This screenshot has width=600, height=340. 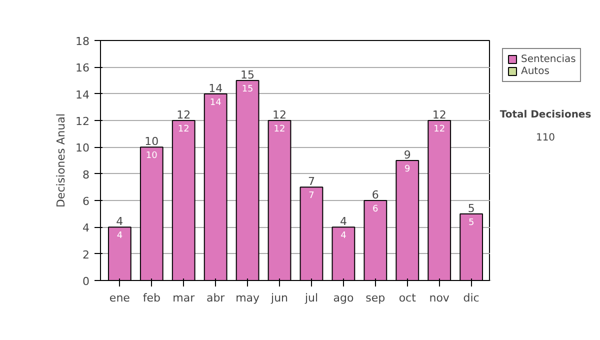 What do you see at coordinates (151, 298) in the screenshot?
I see `x-tick-label: feb` at bounding box center [151, 298].